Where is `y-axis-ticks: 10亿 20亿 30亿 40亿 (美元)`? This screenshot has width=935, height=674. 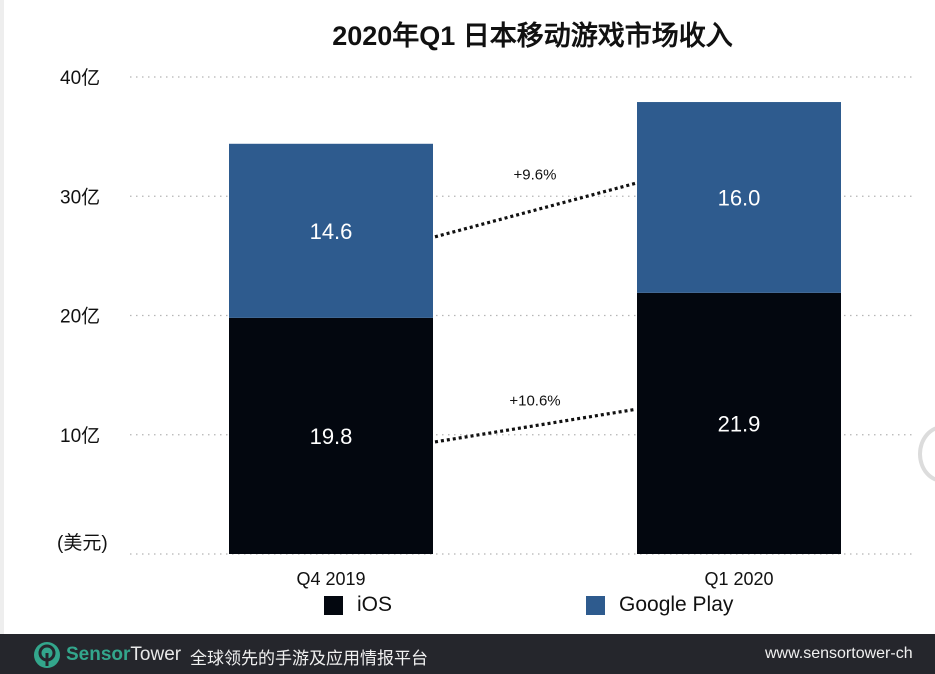
y-axis-ticks: 10亿 20亿 30亿 40亿 (美元) is located at coordinates (82, 310).